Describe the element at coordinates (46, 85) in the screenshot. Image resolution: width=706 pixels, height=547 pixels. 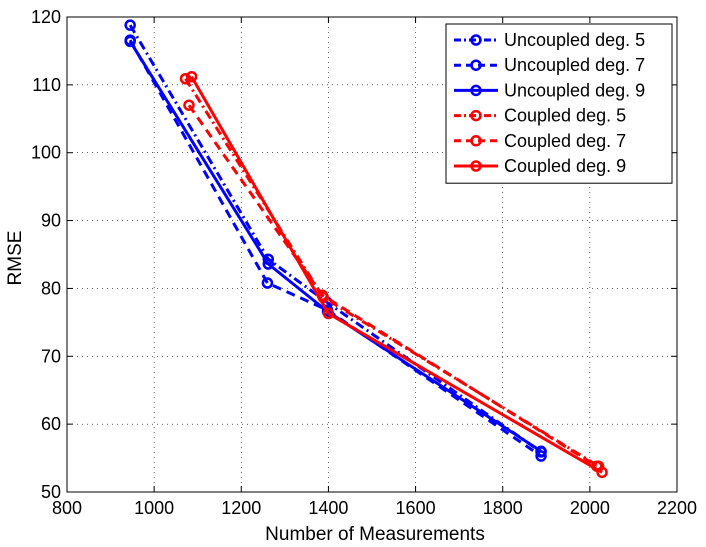
I see `y-tick-label: 110` at that location.